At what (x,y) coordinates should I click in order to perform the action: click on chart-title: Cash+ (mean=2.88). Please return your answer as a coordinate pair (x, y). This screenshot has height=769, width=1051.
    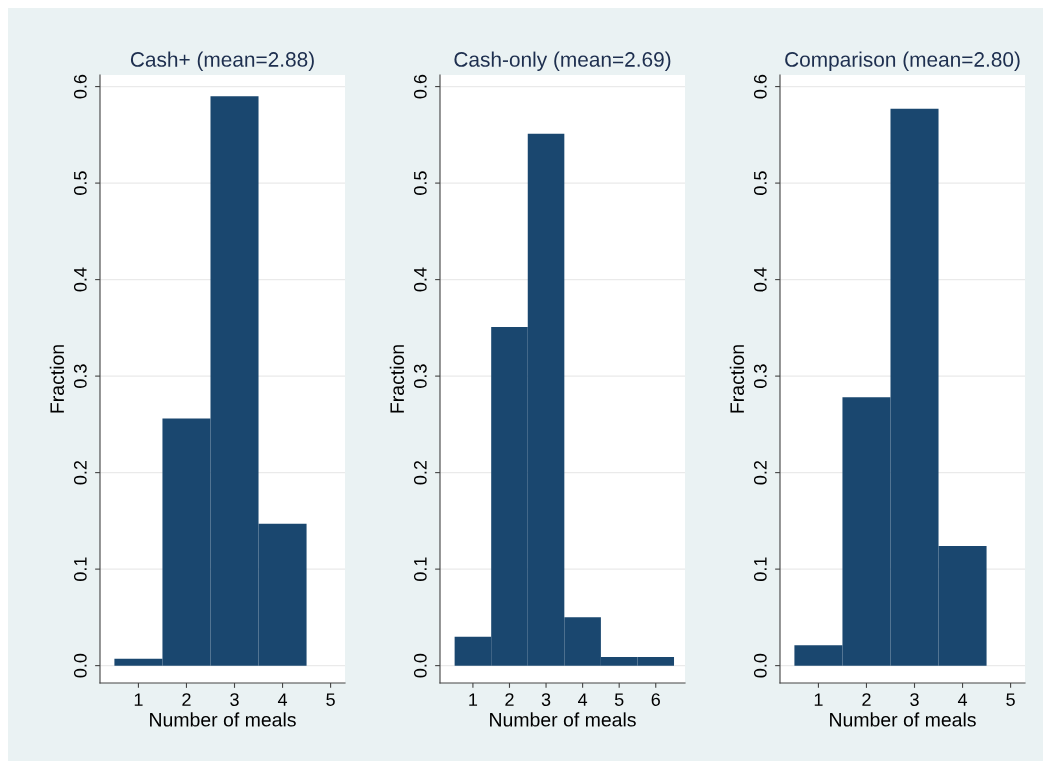
    Looking at the image, I should click on (222, 61).